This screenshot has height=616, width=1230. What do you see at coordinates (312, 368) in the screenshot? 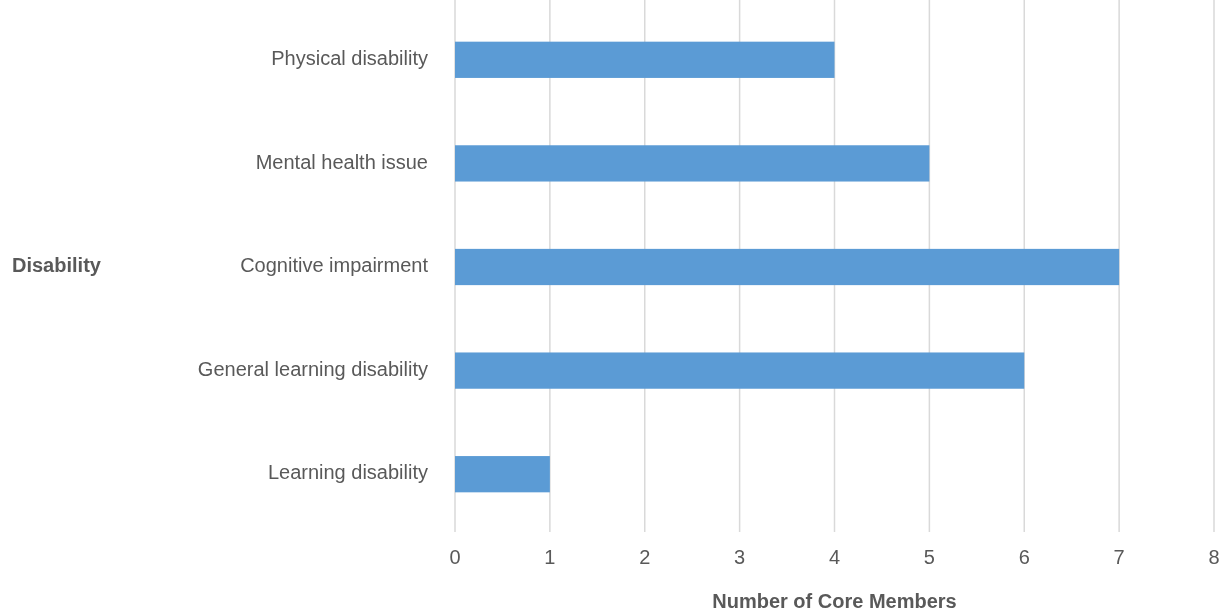
I see `y-tick-label: General learning disability` at bounding box center [312, 368].